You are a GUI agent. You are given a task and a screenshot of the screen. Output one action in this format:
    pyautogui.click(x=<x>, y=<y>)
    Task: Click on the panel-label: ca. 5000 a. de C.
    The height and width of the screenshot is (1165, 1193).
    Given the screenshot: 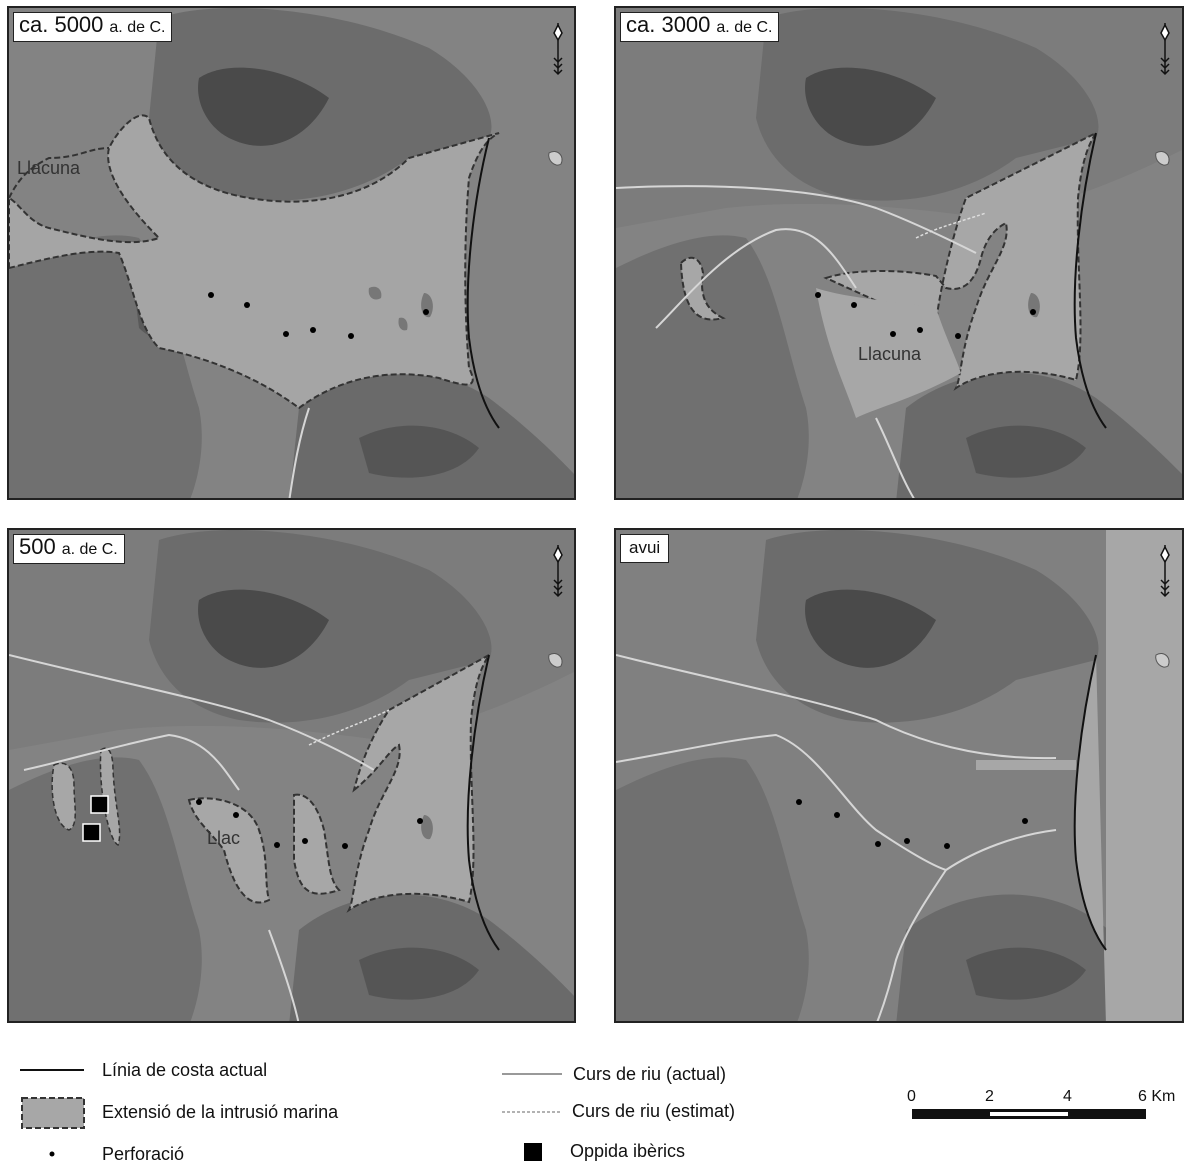 What is the action you would take?
    pyautogui.click(x=93, y=27)
    